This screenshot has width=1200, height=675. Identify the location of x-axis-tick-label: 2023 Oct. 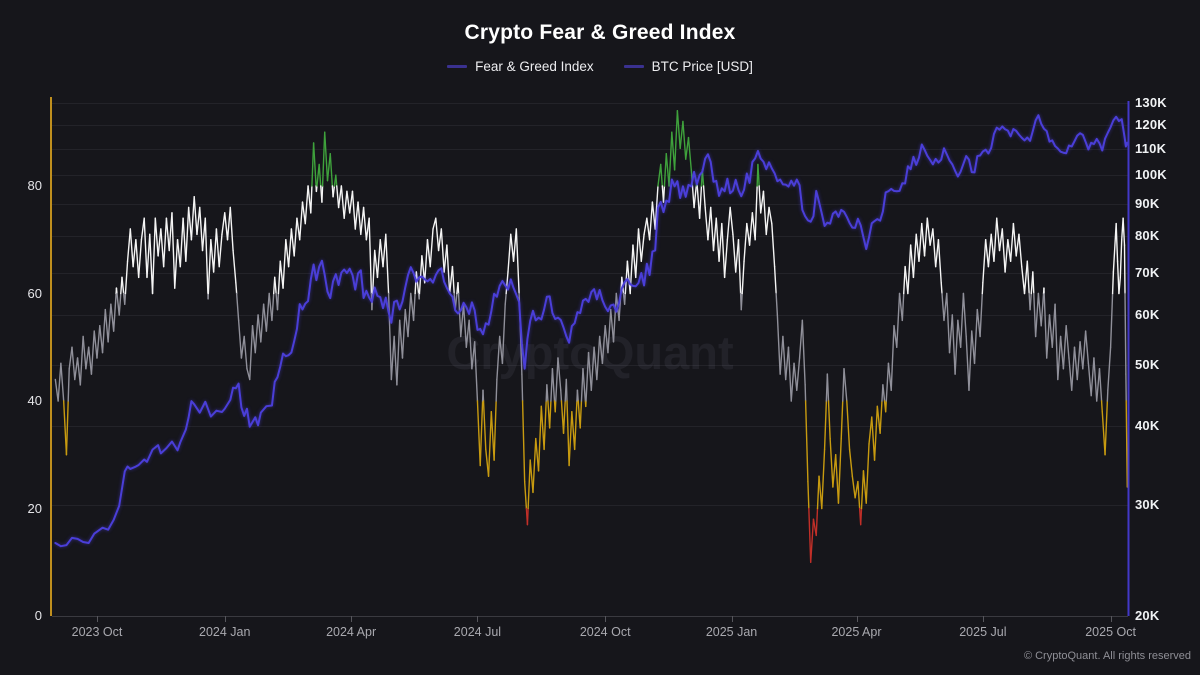
(97, 632).